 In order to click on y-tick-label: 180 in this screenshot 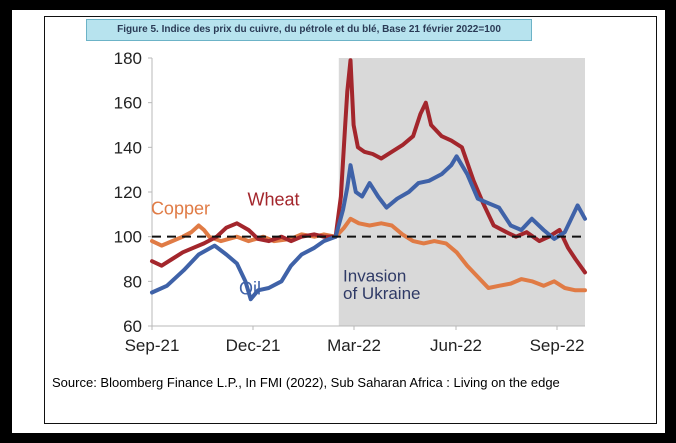, I will do `click(128, 58)`.